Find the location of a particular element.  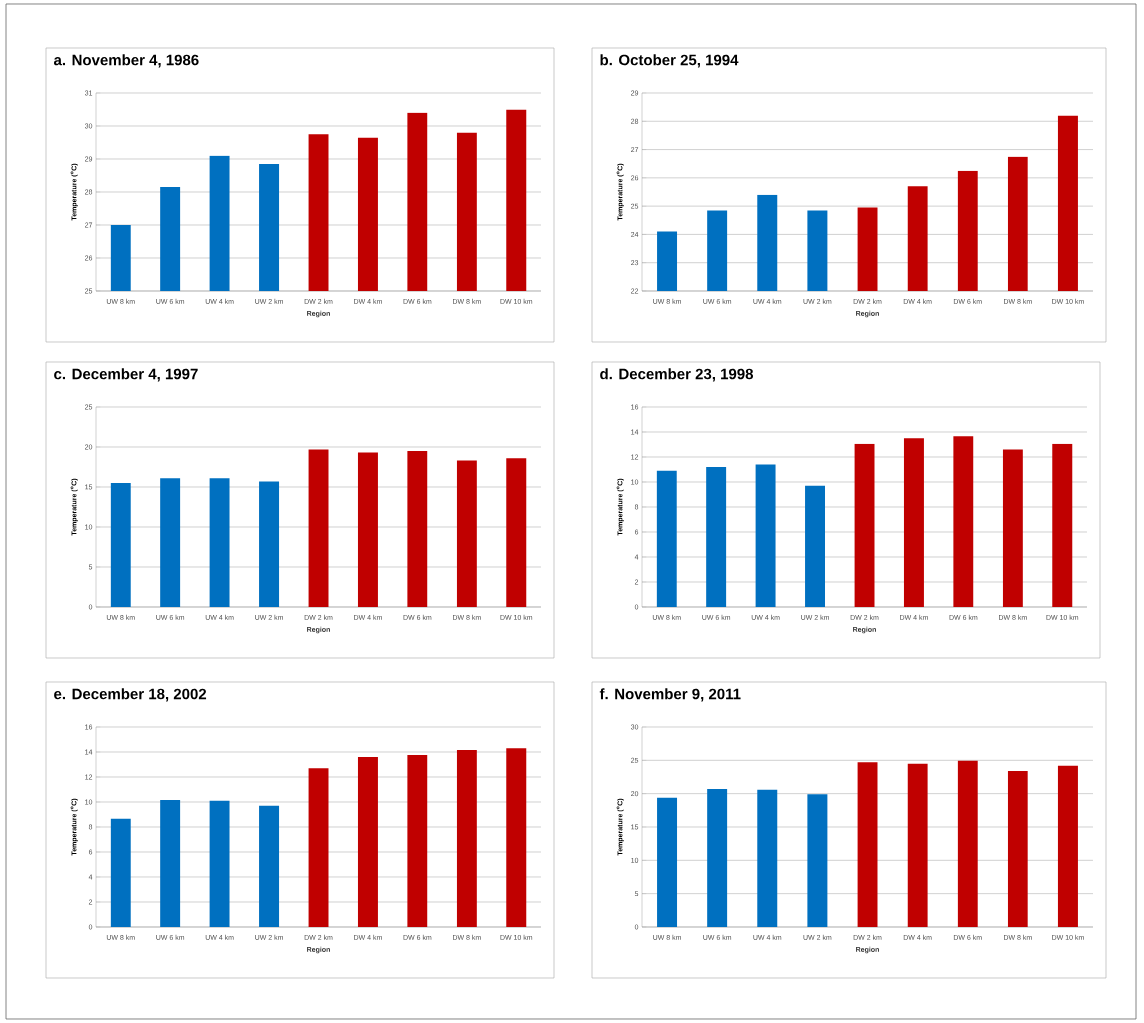

chart-title: b. October 25, 1994 is located at coordinates (669, 61).